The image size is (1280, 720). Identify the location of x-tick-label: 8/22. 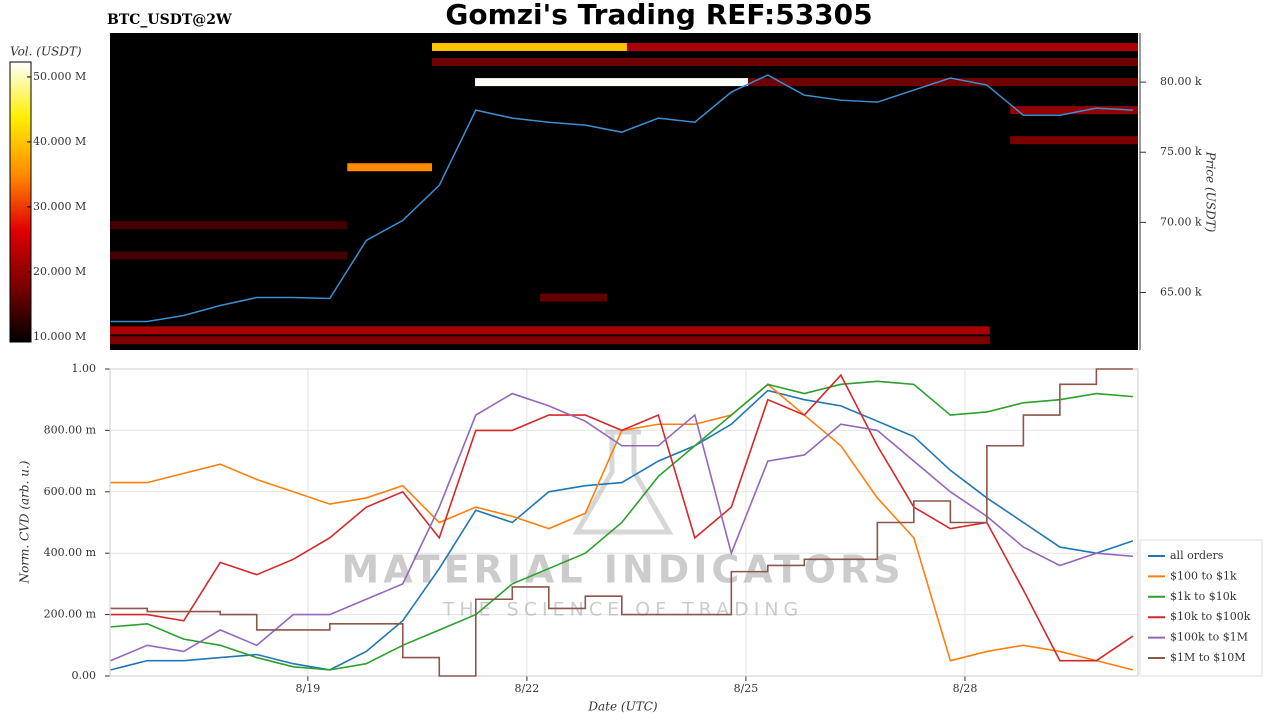
(527, 688).